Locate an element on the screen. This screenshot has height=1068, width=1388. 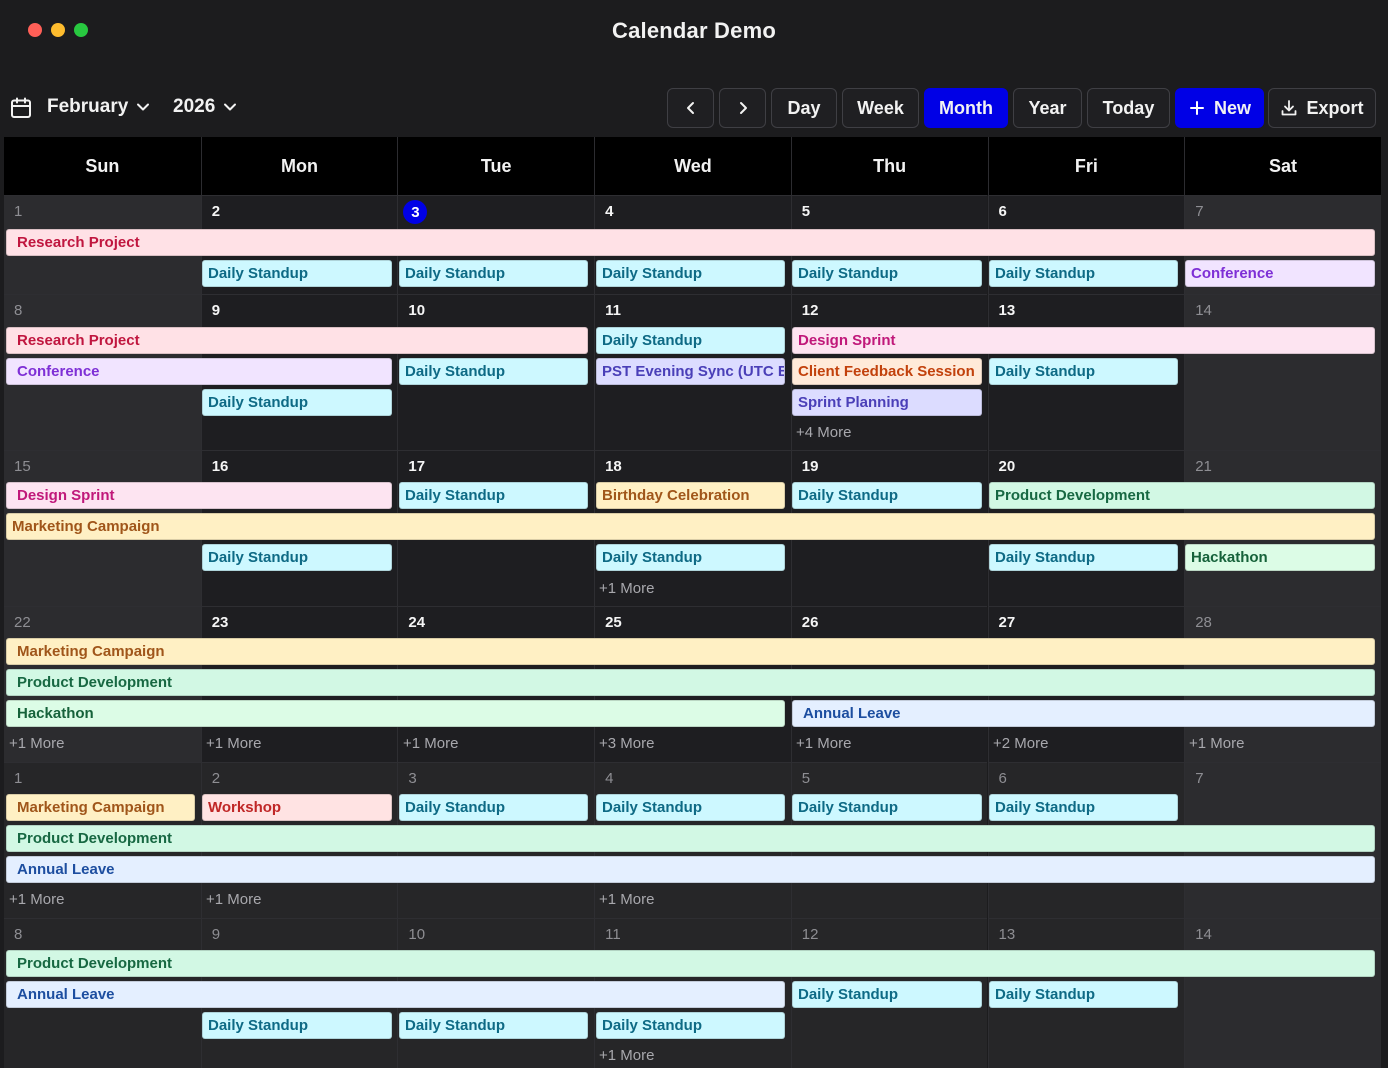
weekday-fri: Fri is located at coordinates (1086, 166).